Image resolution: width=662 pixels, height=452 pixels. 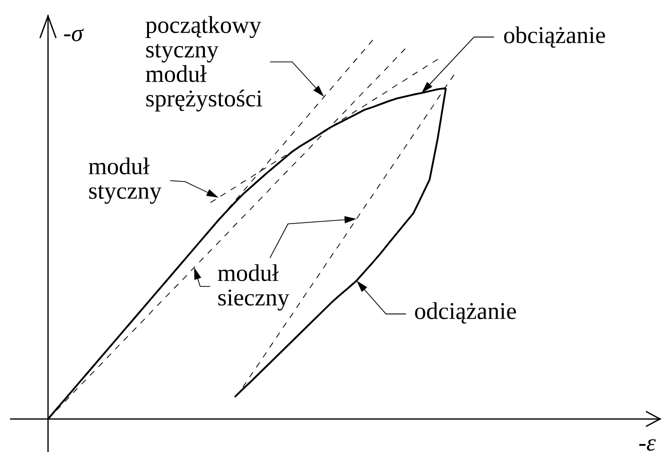 What do you see at coordinates (647, 445) in the screenshot?
I see `text: -ε` at bounding box center [647, 445].